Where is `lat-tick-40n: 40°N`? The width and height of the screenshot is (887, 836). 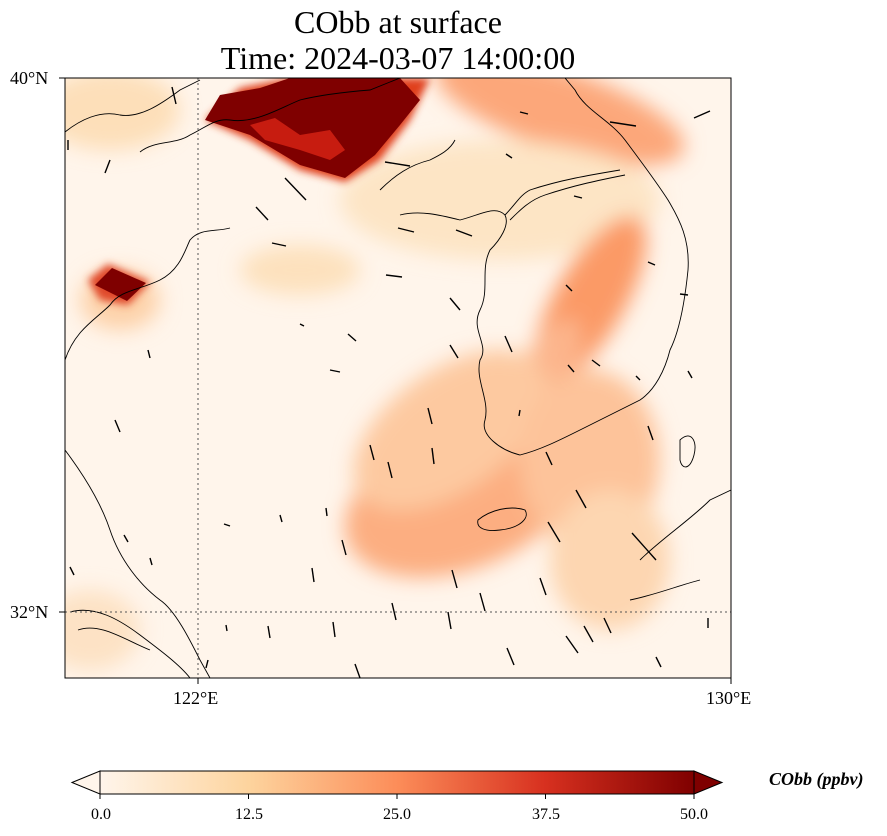
lat-tick-40n: 40°N is located at coordinates (29, 78).